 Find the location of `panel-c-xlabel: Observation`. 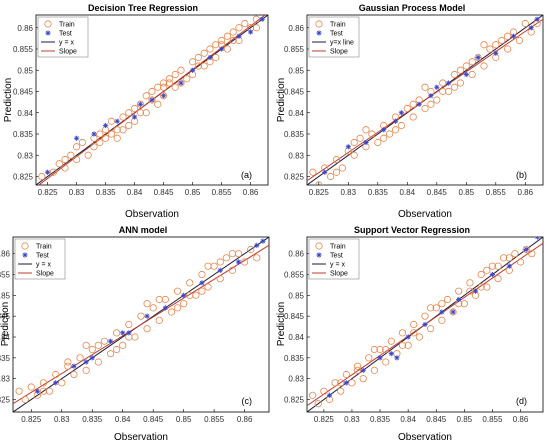

panel-c-xlabel: Observation is located at coordinates (141, 437).